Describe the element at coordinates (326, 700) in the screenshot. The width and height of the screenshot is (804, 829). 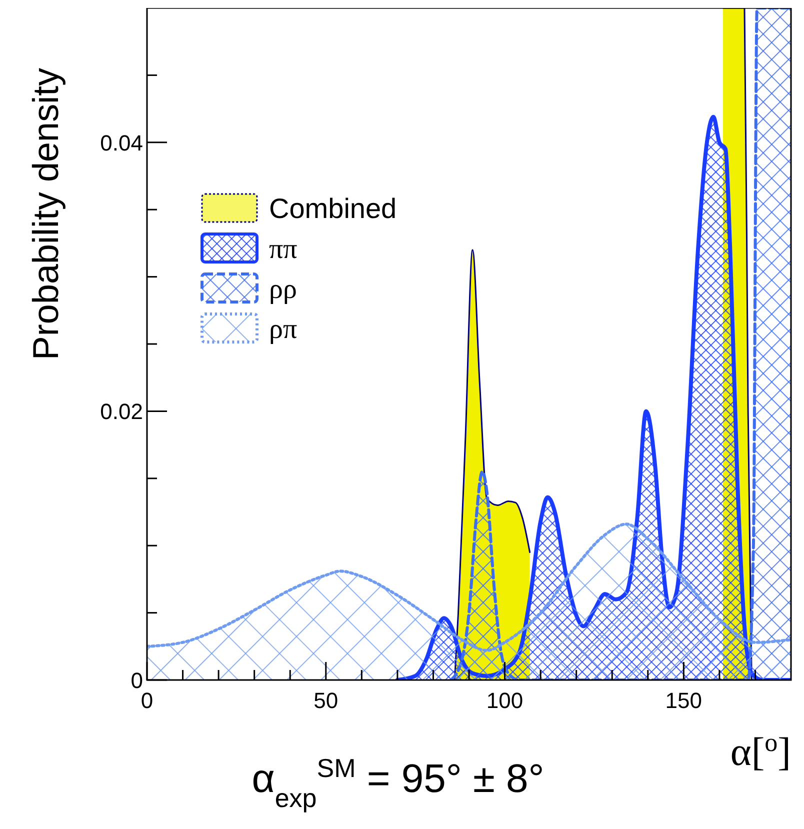
I see `x-tick-label: 50` at that location.